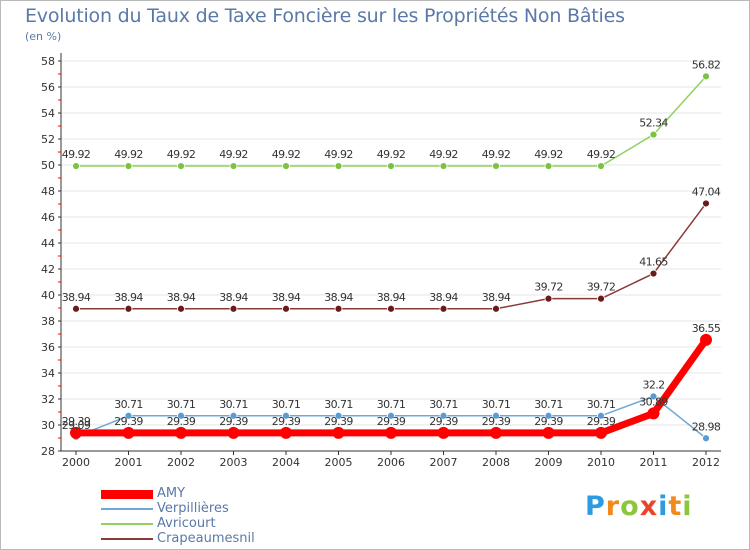  What do you see at coordinates (48, 139) in the screenshot?
I see `y-tick-label: 52` at bounding box center [48, 139].